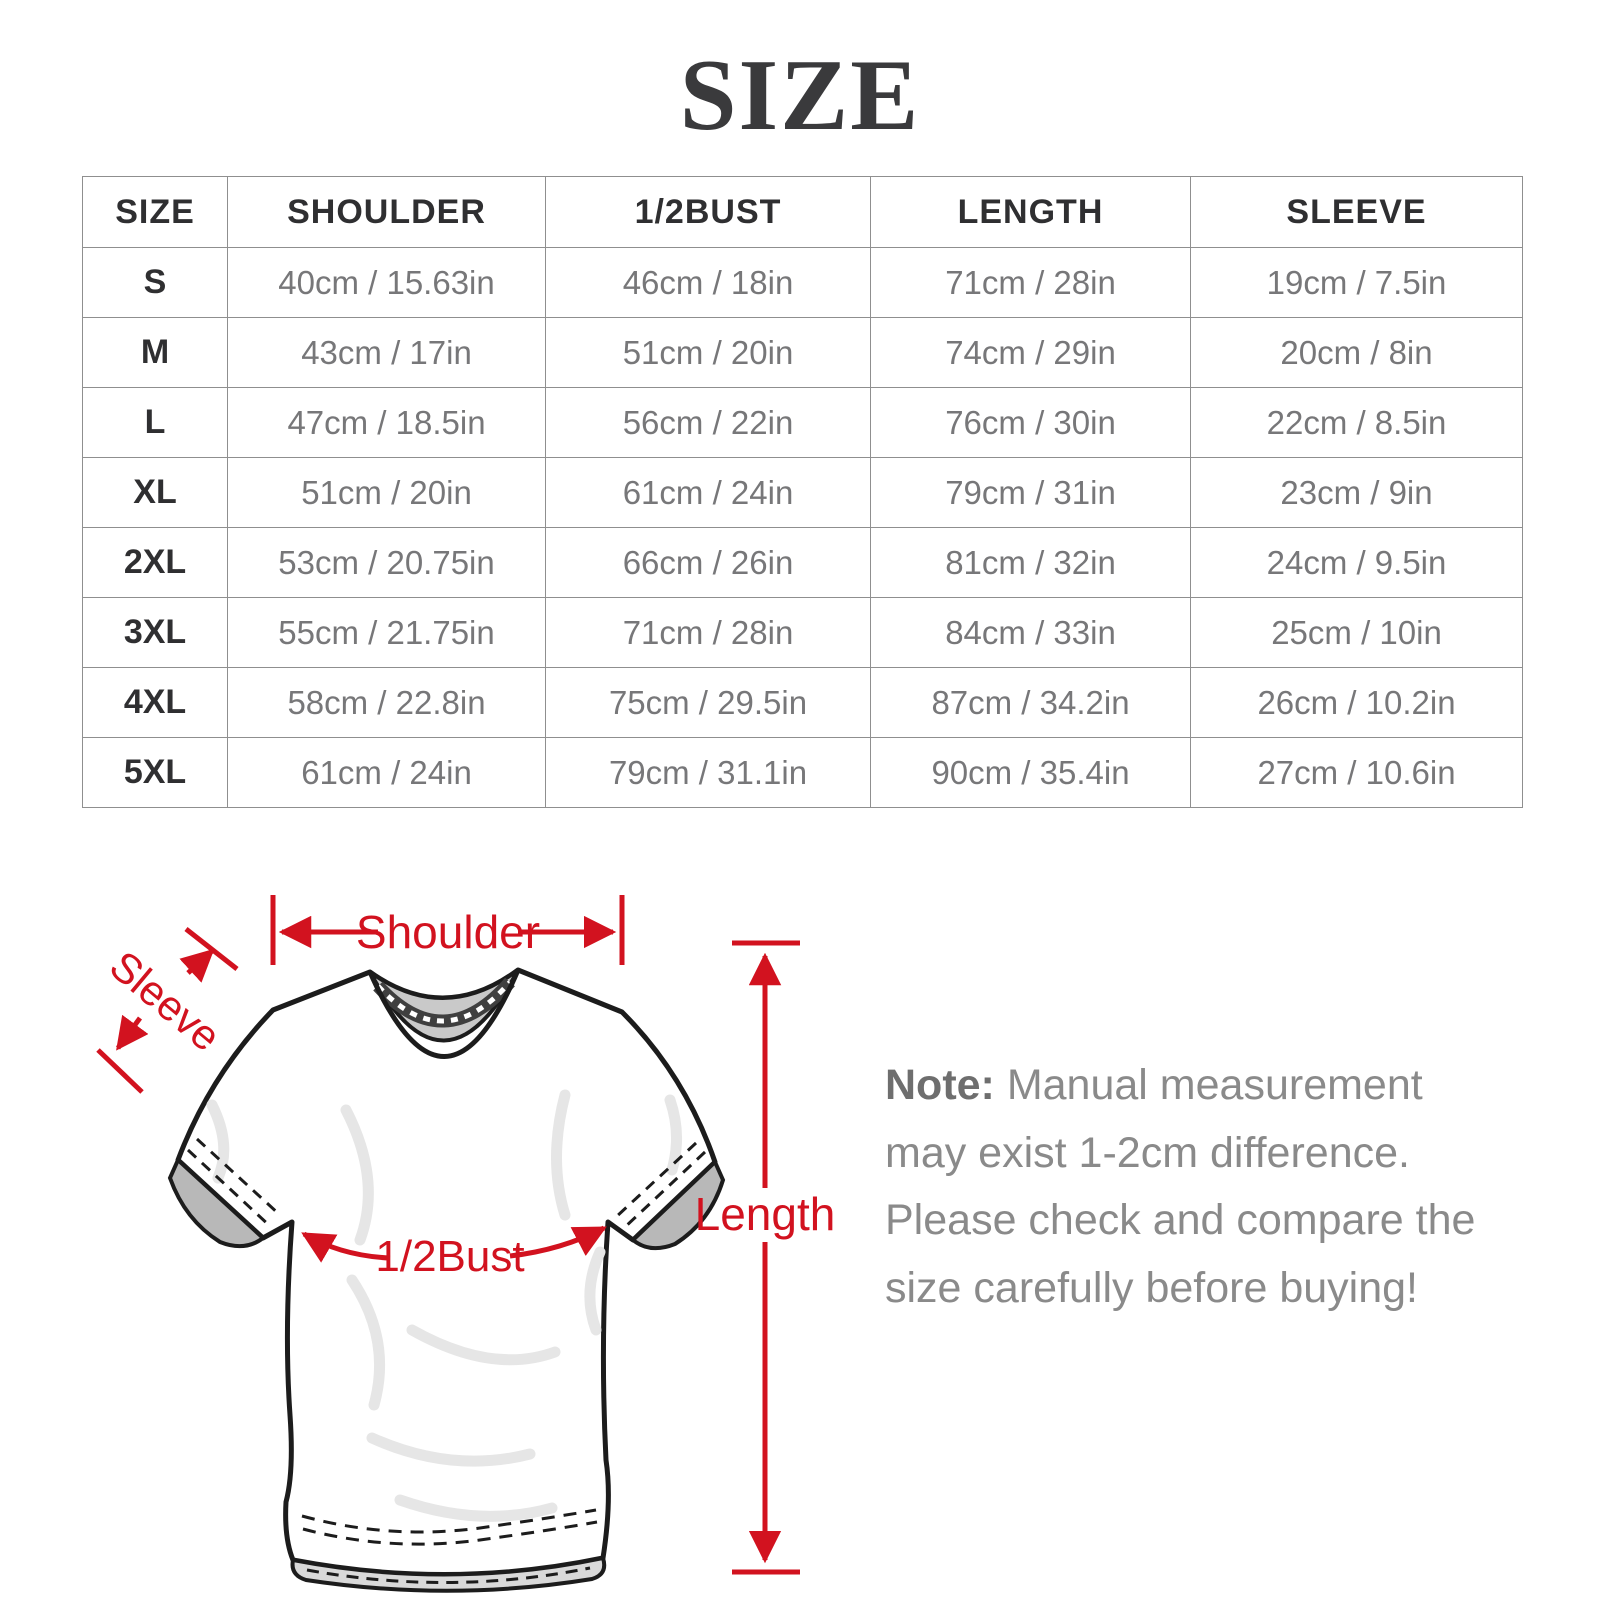 The image size is (1600, 1605). I want to click on bust-cell: 56cm / 22in, so click(708, 422).